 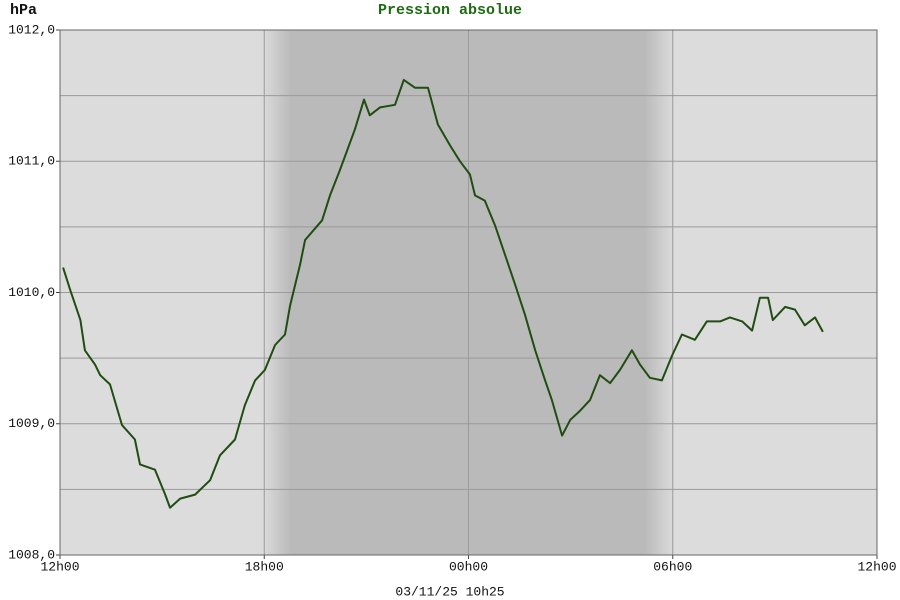 What do you see at coordinates (672, 566) in the screenshot?
I see `x-tick-label: 06h00` at bounding box center [672, 566].